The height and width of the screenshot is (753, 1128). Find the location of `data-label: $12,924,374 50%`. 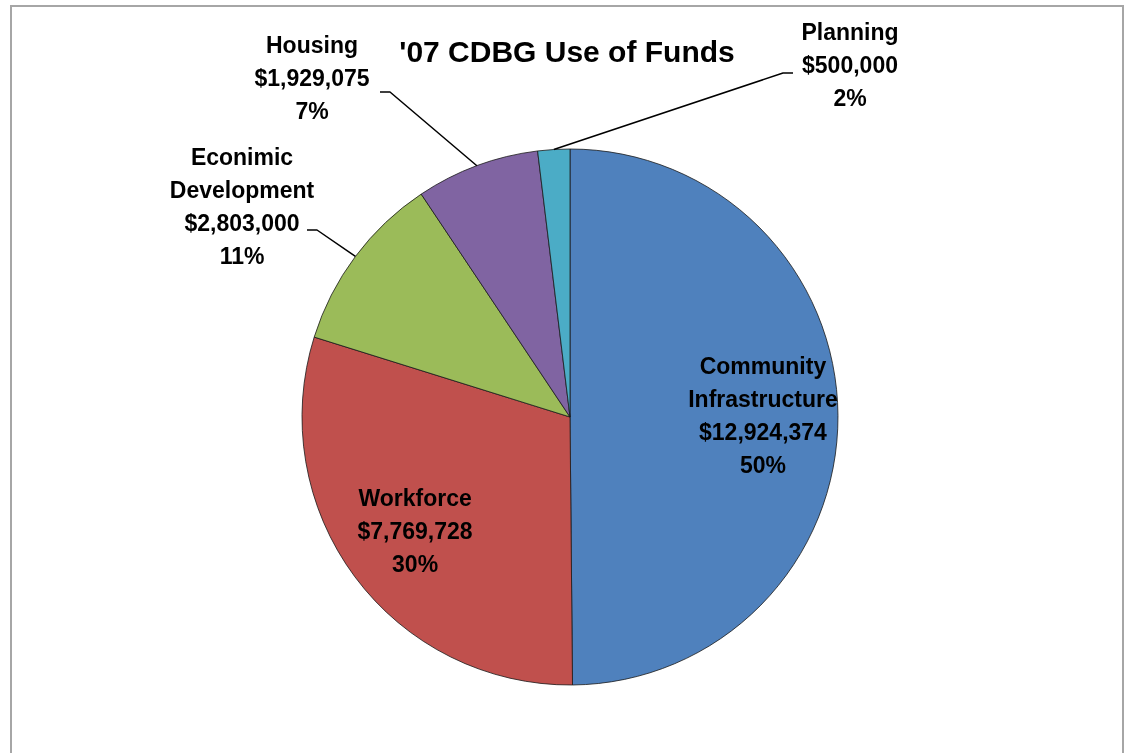

data-label: $12,924,374 50% is located at coordinates (763, 448).